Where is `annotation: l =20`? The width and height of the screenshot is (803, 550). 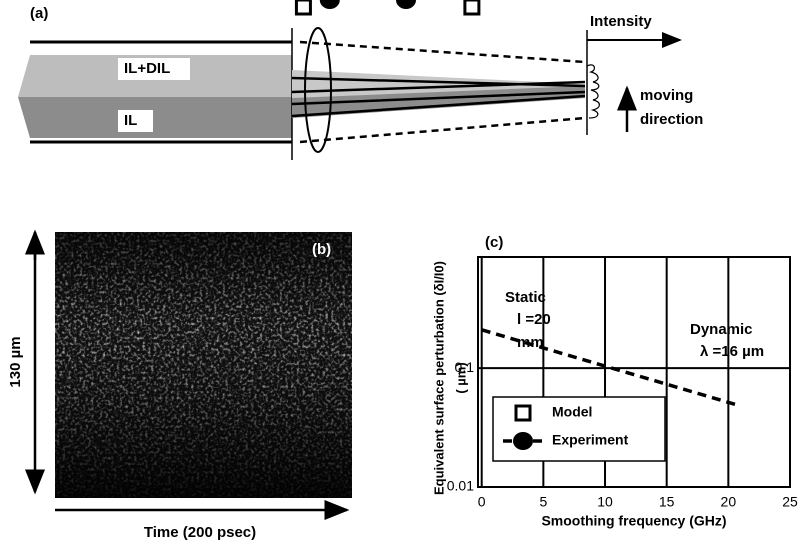
annotation: l =20 is located at coordinates (534, 319).